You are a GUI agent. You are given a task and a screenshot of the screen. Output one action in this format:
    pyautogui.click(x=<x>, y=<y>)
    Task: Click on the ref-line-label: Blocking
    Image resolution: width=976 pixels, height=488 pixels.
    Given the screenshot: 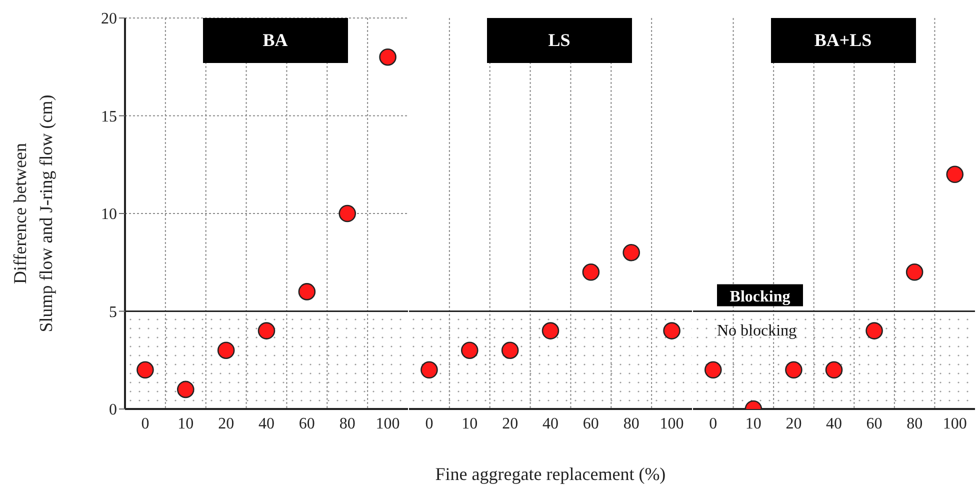 What is the action you would take?
    pyautogui.click(x=760, y=297)
    